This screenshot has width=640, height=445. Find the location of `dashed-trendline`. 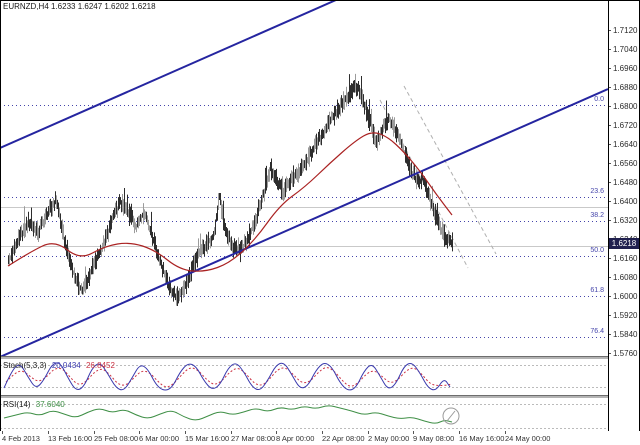

dashed-trendline is located at coordinates (450, 170).